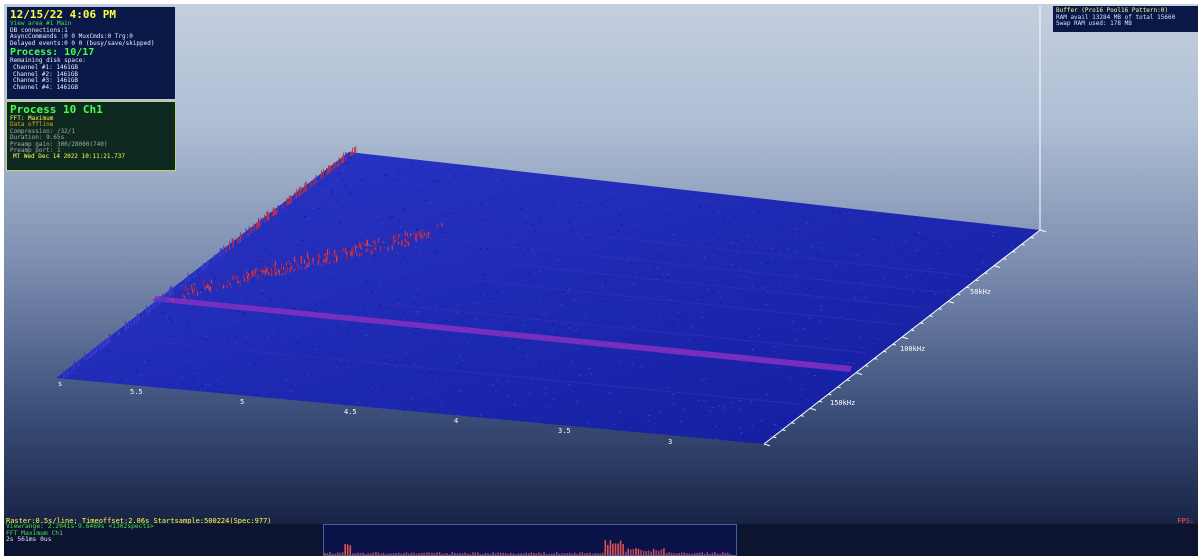 The width and height of the screenshot is (1198, 556). What do you see at coordinates (46, 87) in the screenshot?
I see `channel-4-disk: Channel #4: 1461GB` at bounding box center [46, 87].